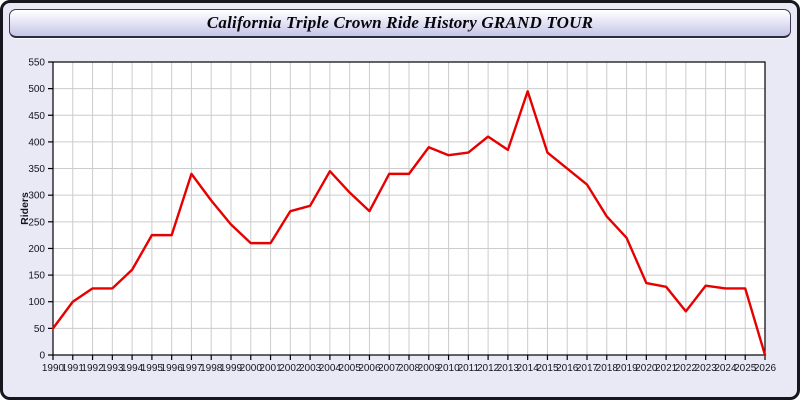 This screenshot has width=800, height=400. What do you see at coordinates (36, 142) in the screenshot?
I see `svg-text: 400` at bounding box center [36, 142].